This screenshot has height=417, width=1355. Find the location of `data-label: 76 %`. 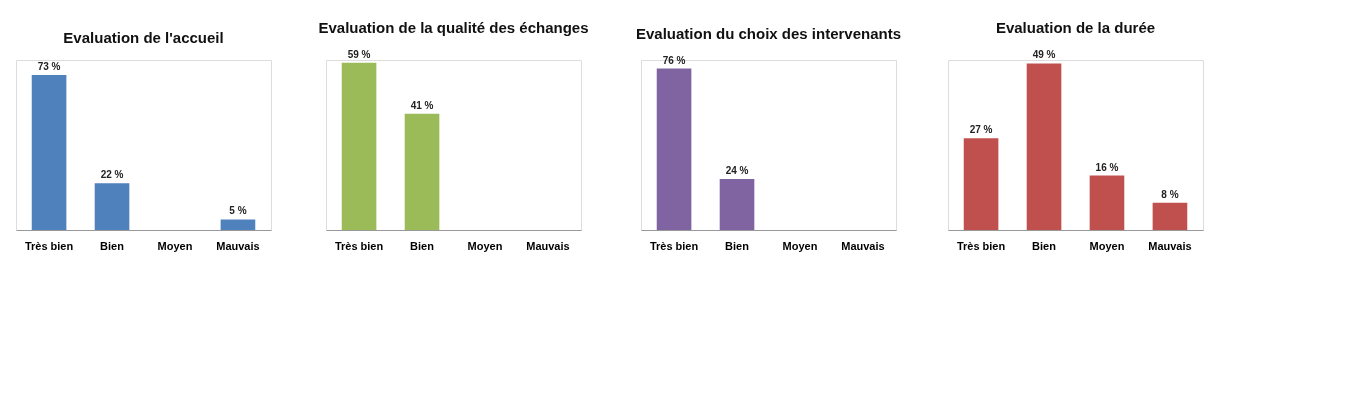

data-label: 76 % is located at coordinates (674, 60).